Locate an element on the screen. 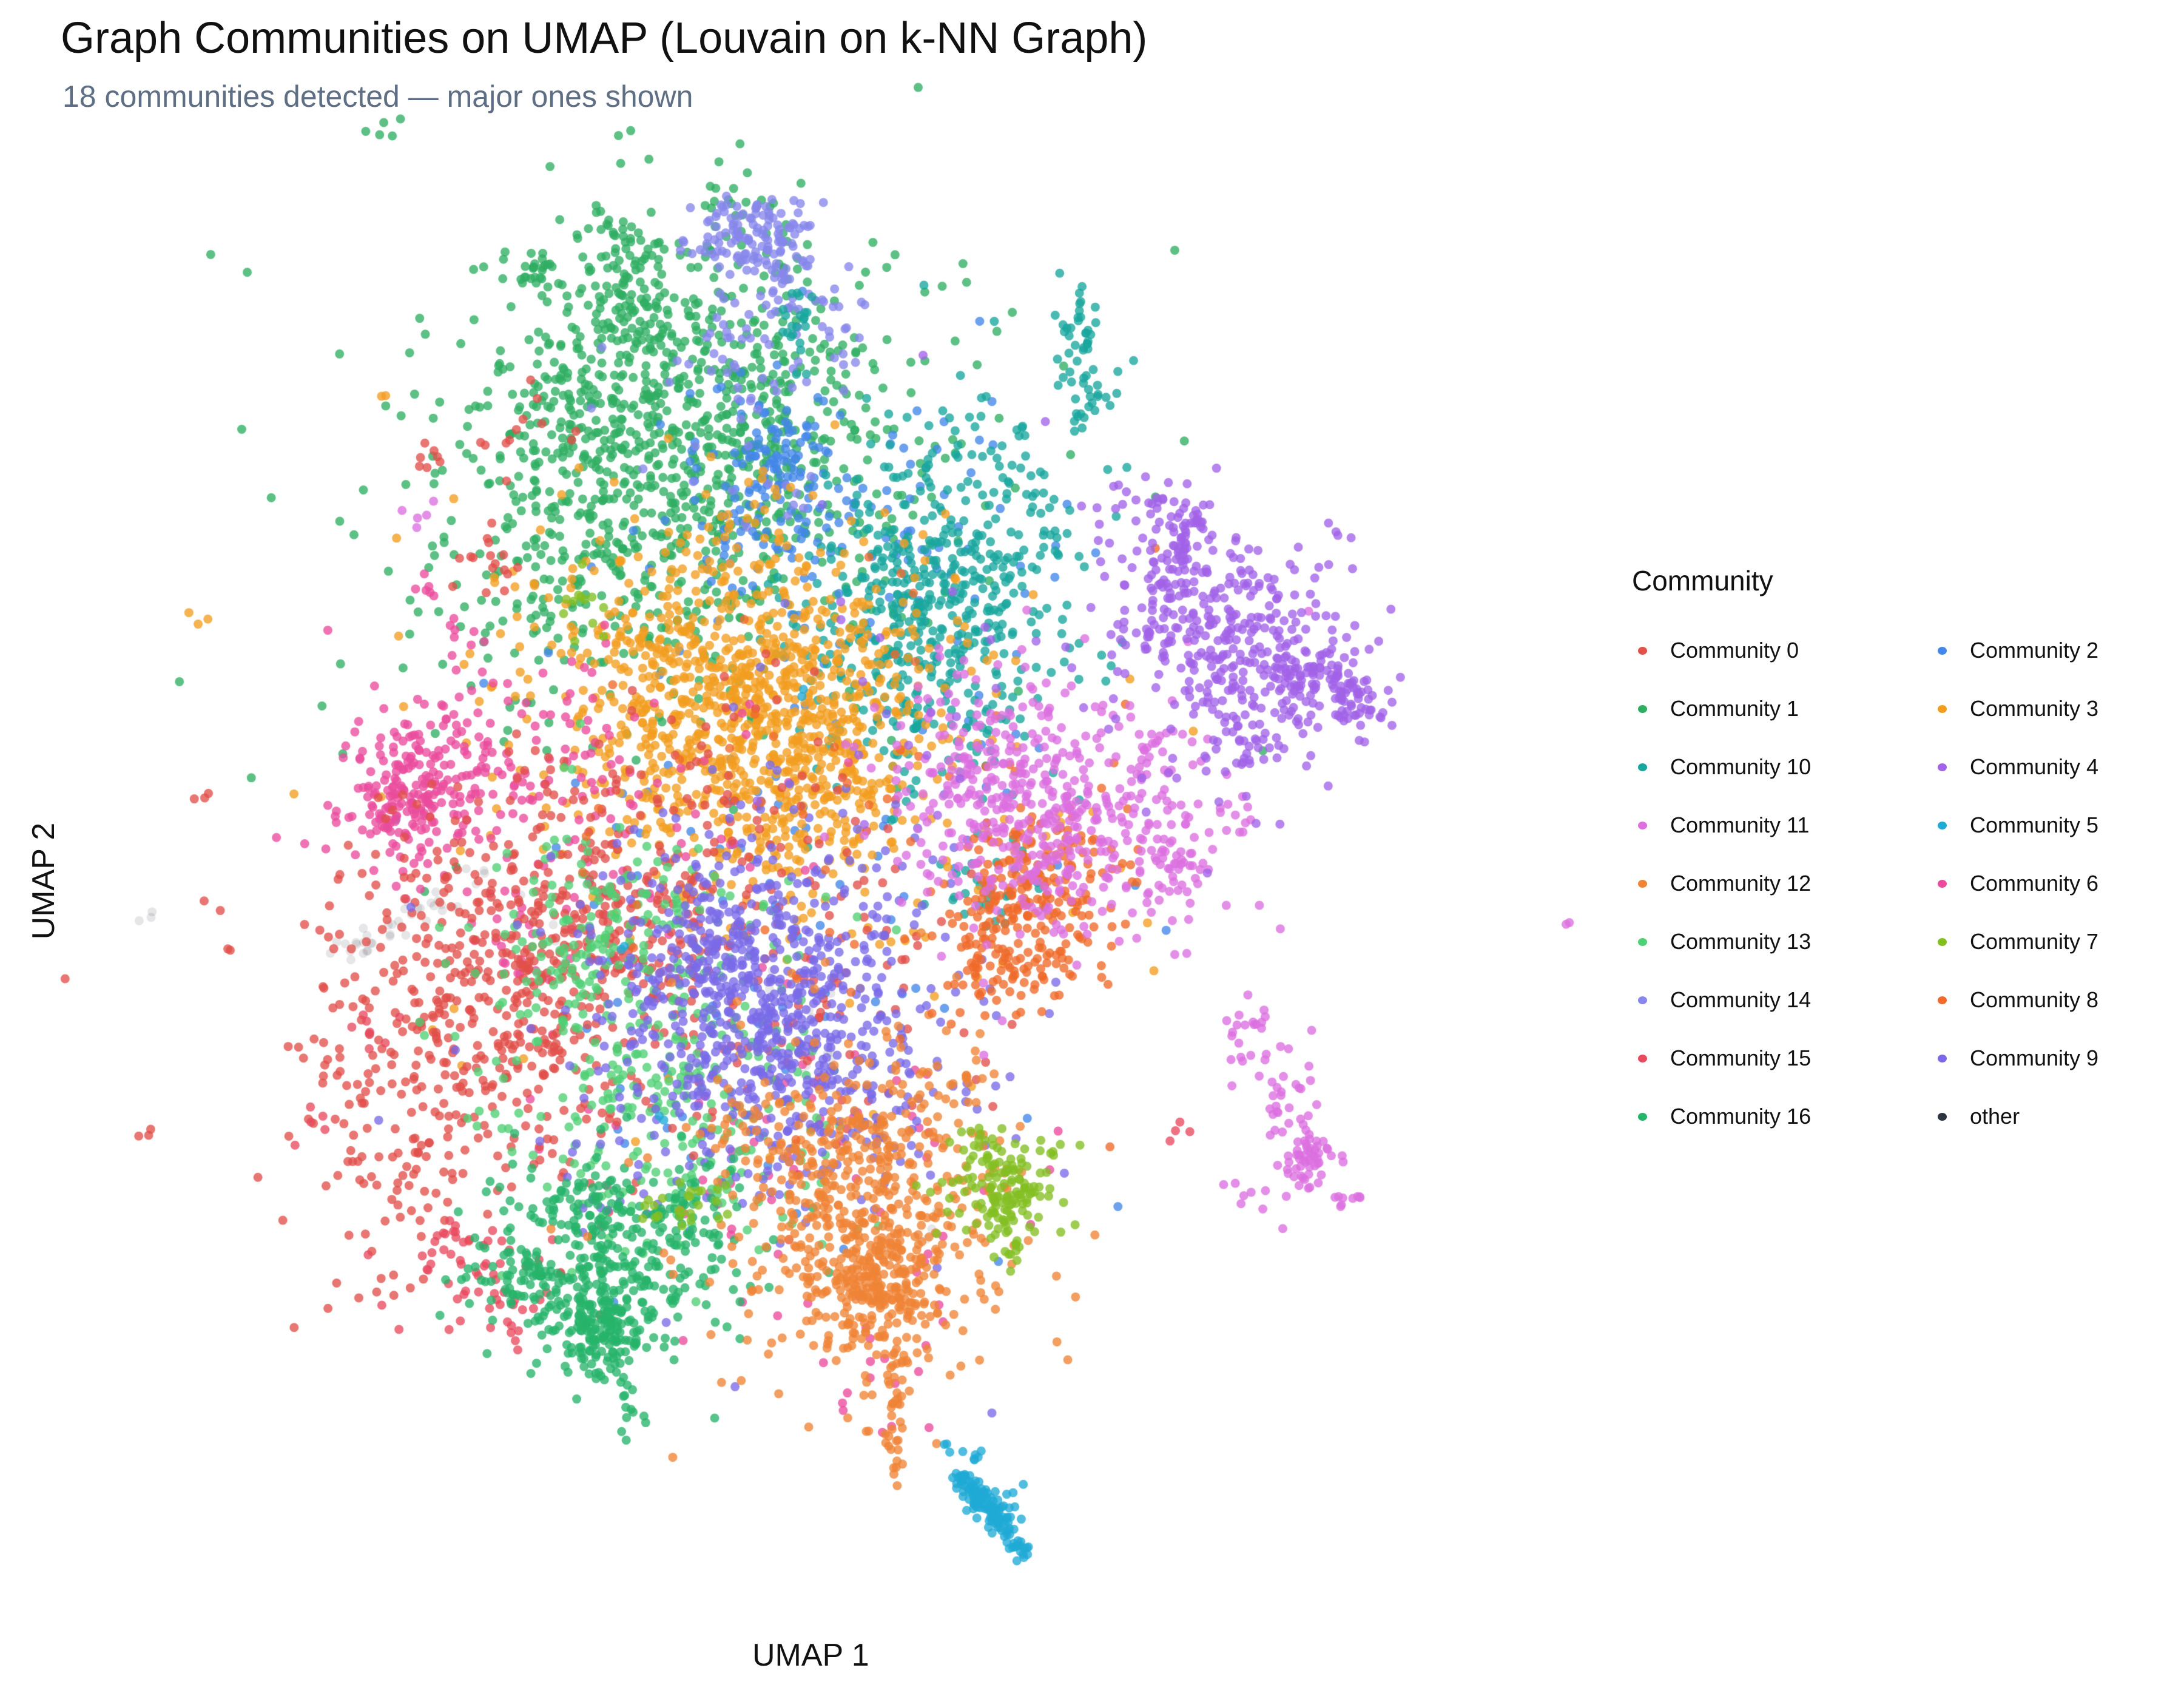  legend-item-community-9: Community 9 is located at coordinates (2053, 1058).